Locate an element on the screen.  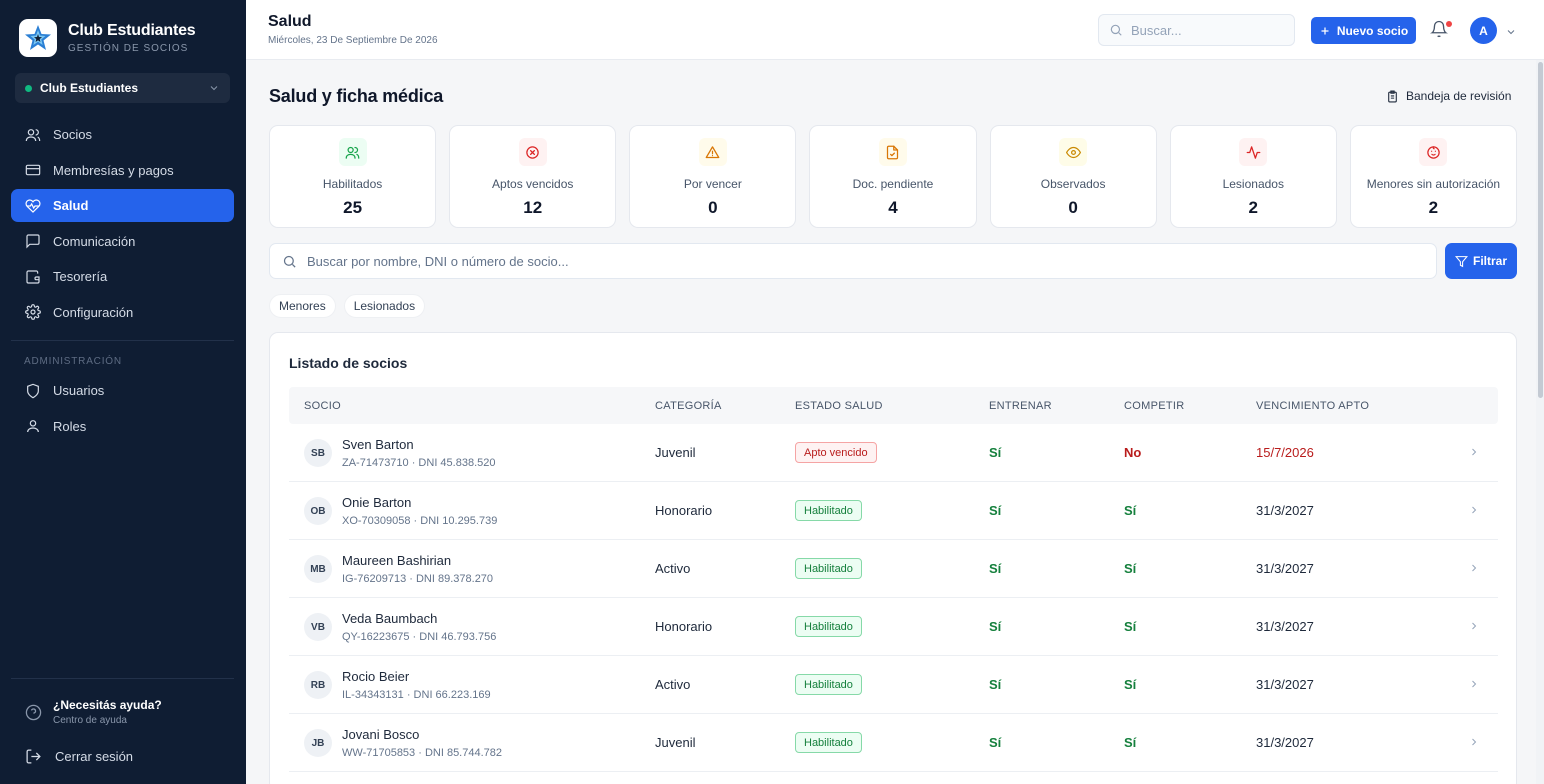
club-selector: Club Estudiantes is located at coordinates (122, 88).